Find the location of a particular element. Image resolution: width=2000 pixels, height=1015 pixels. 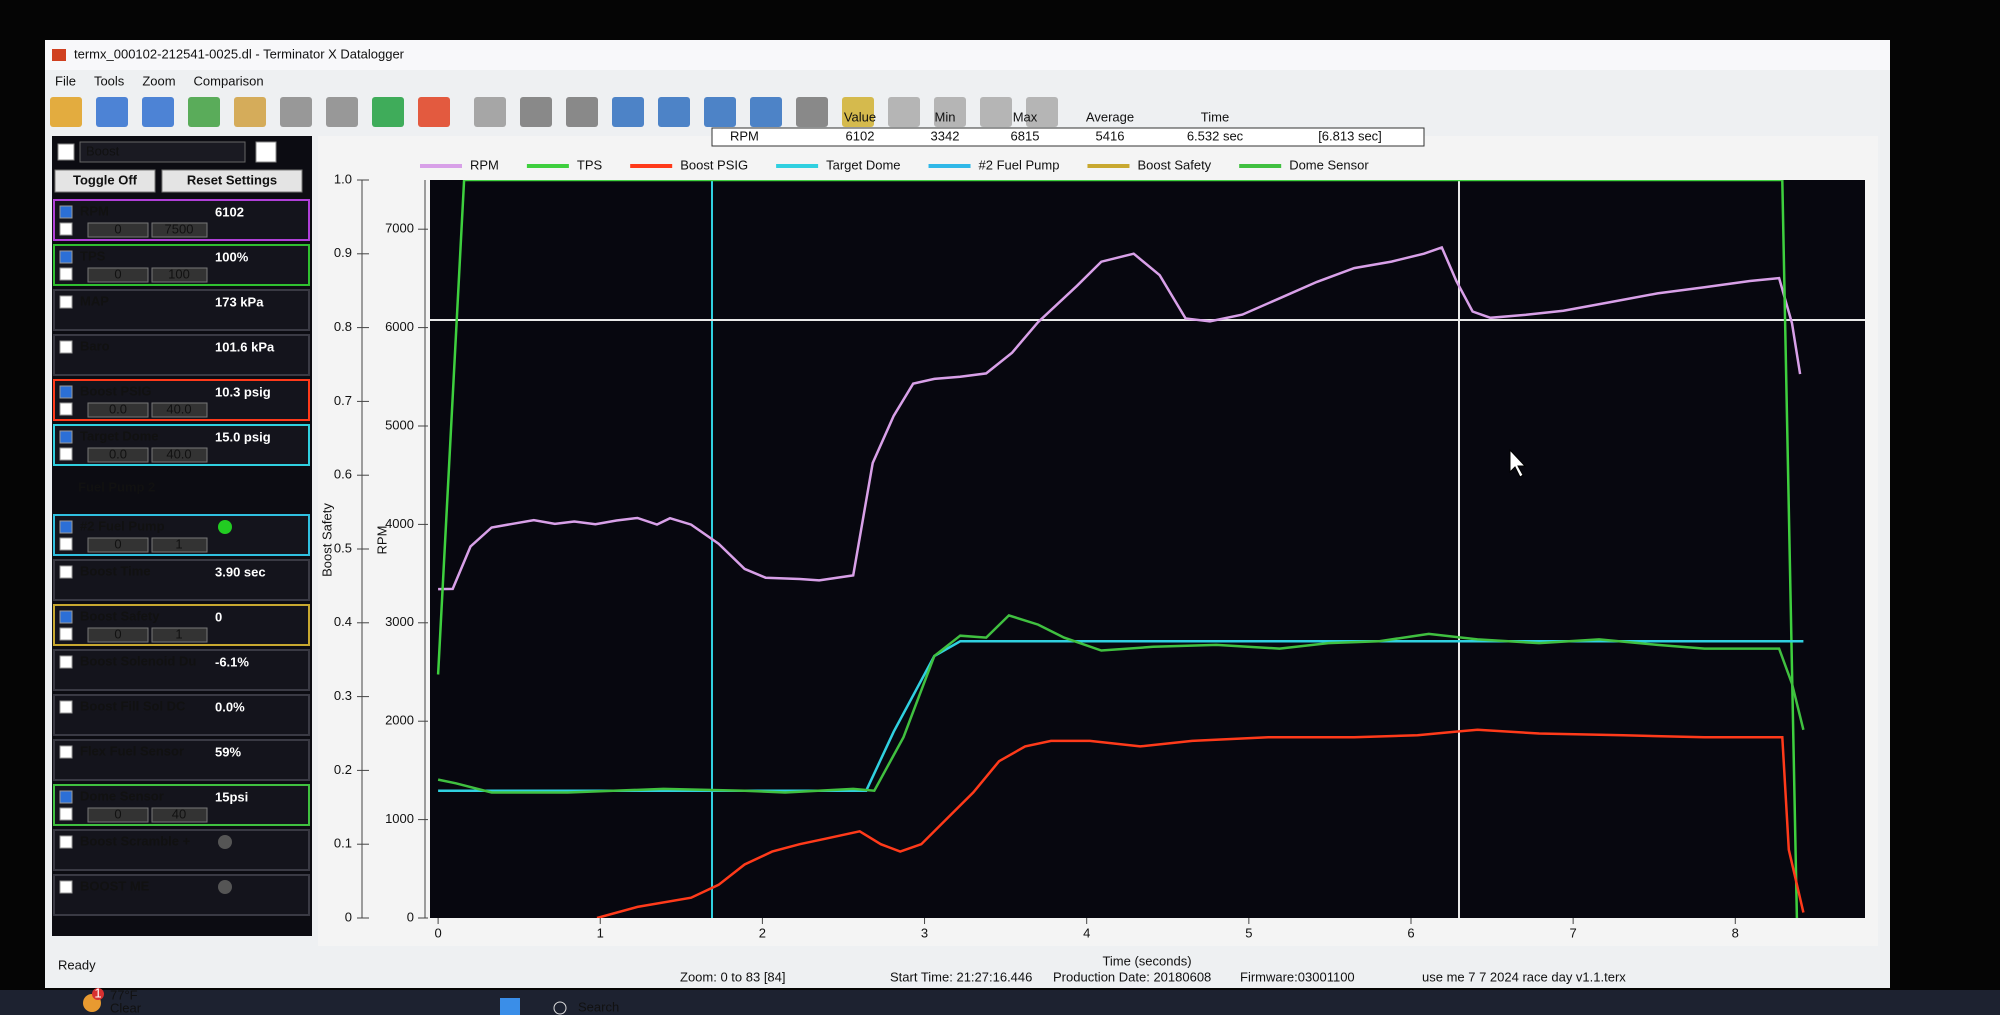

menu-item: File is located at coordinates (65, 80).